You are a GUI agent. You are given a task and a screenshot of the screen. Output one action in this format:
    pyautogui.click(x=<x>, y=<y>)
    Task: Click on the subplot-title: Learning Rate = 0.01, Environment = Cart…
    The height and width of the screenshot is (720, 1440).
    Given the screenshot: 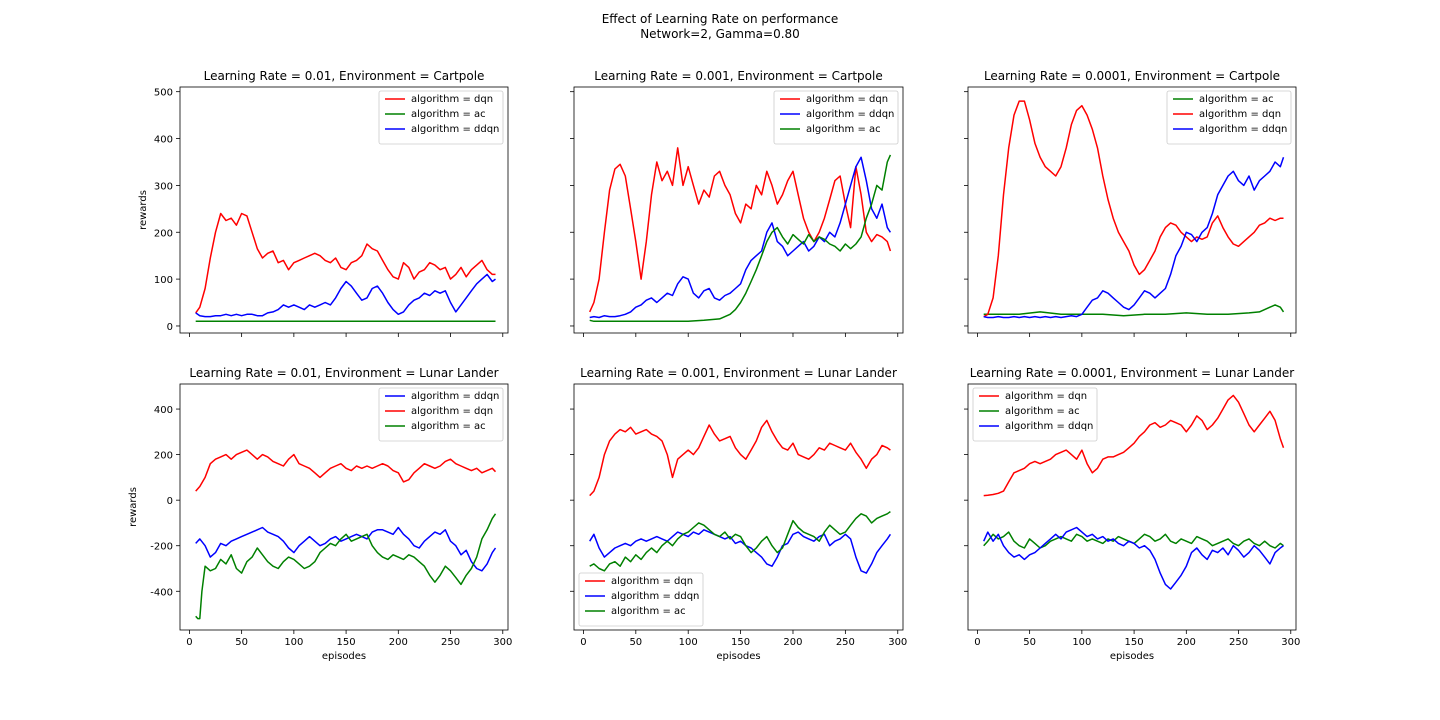 What is the action you would take?
    pyautogui.click(x=344, y=76)
    